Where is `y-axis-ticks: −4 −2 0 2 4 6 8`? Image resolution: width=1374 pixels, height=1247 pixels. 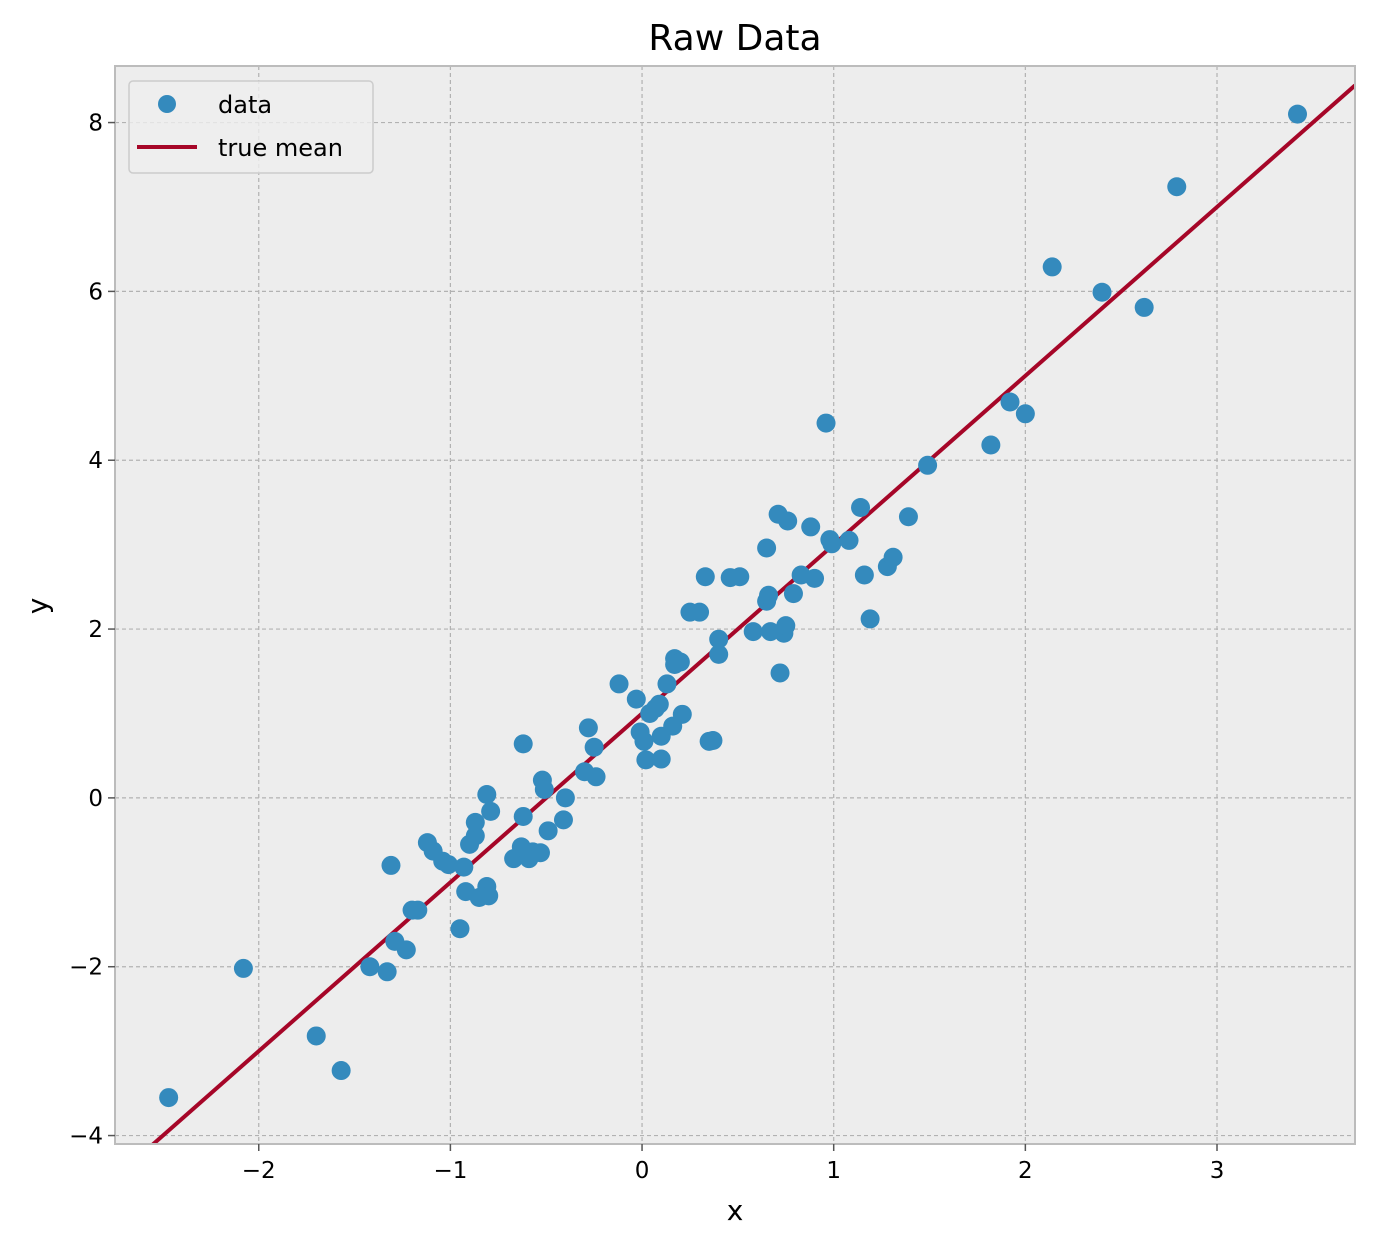 y-axis-ticks: −4 −2 0 2 4 6 8 is located at coordinates (92, 630).